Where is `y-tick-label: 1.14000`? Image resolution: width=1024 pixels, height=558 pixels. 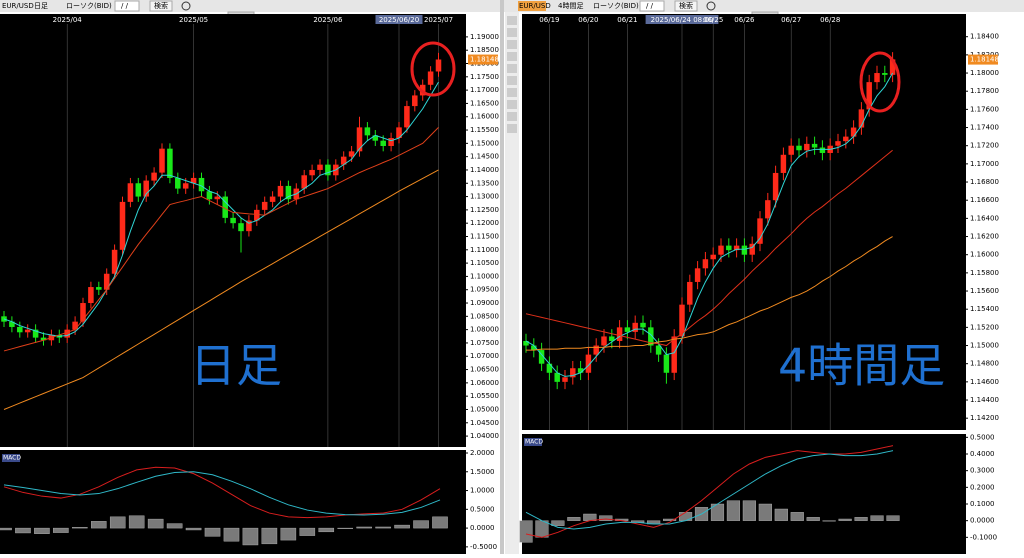
y-tick-label: 1.14000 is located at coordinates (484, 170).